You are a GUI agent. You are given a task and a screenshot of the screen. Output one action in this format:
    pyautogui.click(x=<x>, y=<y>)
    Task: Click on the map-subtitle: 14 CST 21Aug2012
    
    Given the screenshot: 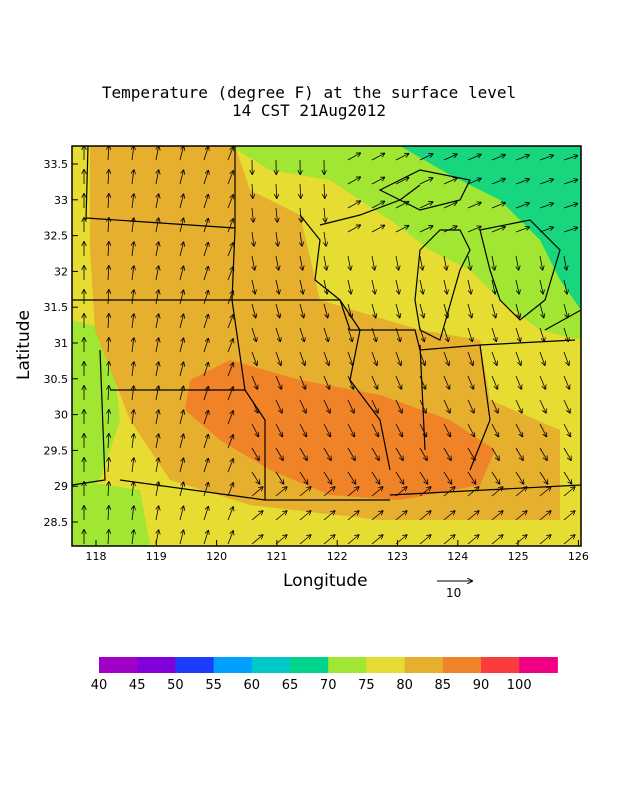 What is the action you would take?
    pyautogui.click(x=309, y=110)
    